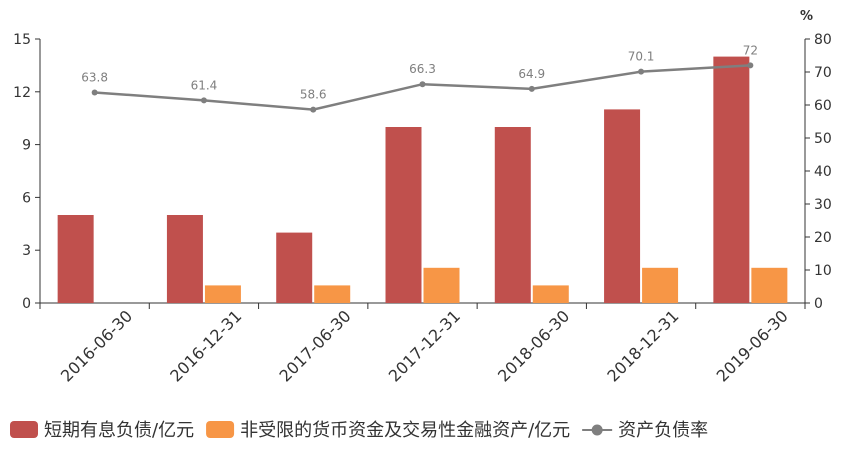 The height and width of the screenshot is (459, 860). What do you see at coordinates (96, 345) in the screenshot?
I see `x-axis-tick-label: 2016-06-30` at bounding box center [96, 345].